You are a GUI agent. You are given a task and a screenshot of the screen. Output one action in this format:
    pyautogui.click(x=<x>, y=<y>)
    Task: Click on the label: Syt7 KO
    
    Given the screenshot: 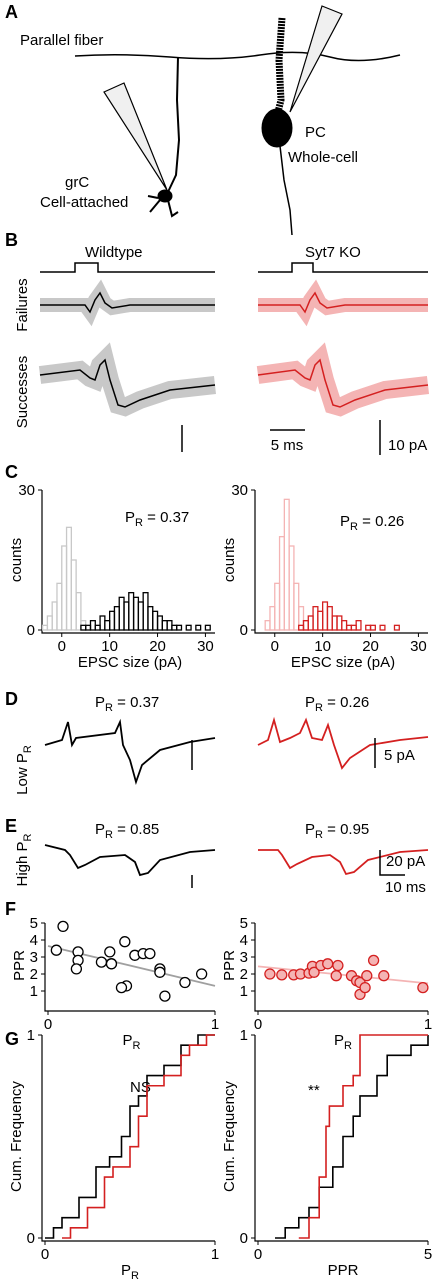 What is the action you would take?
    pyautogui.click(x=333, y=252)
    